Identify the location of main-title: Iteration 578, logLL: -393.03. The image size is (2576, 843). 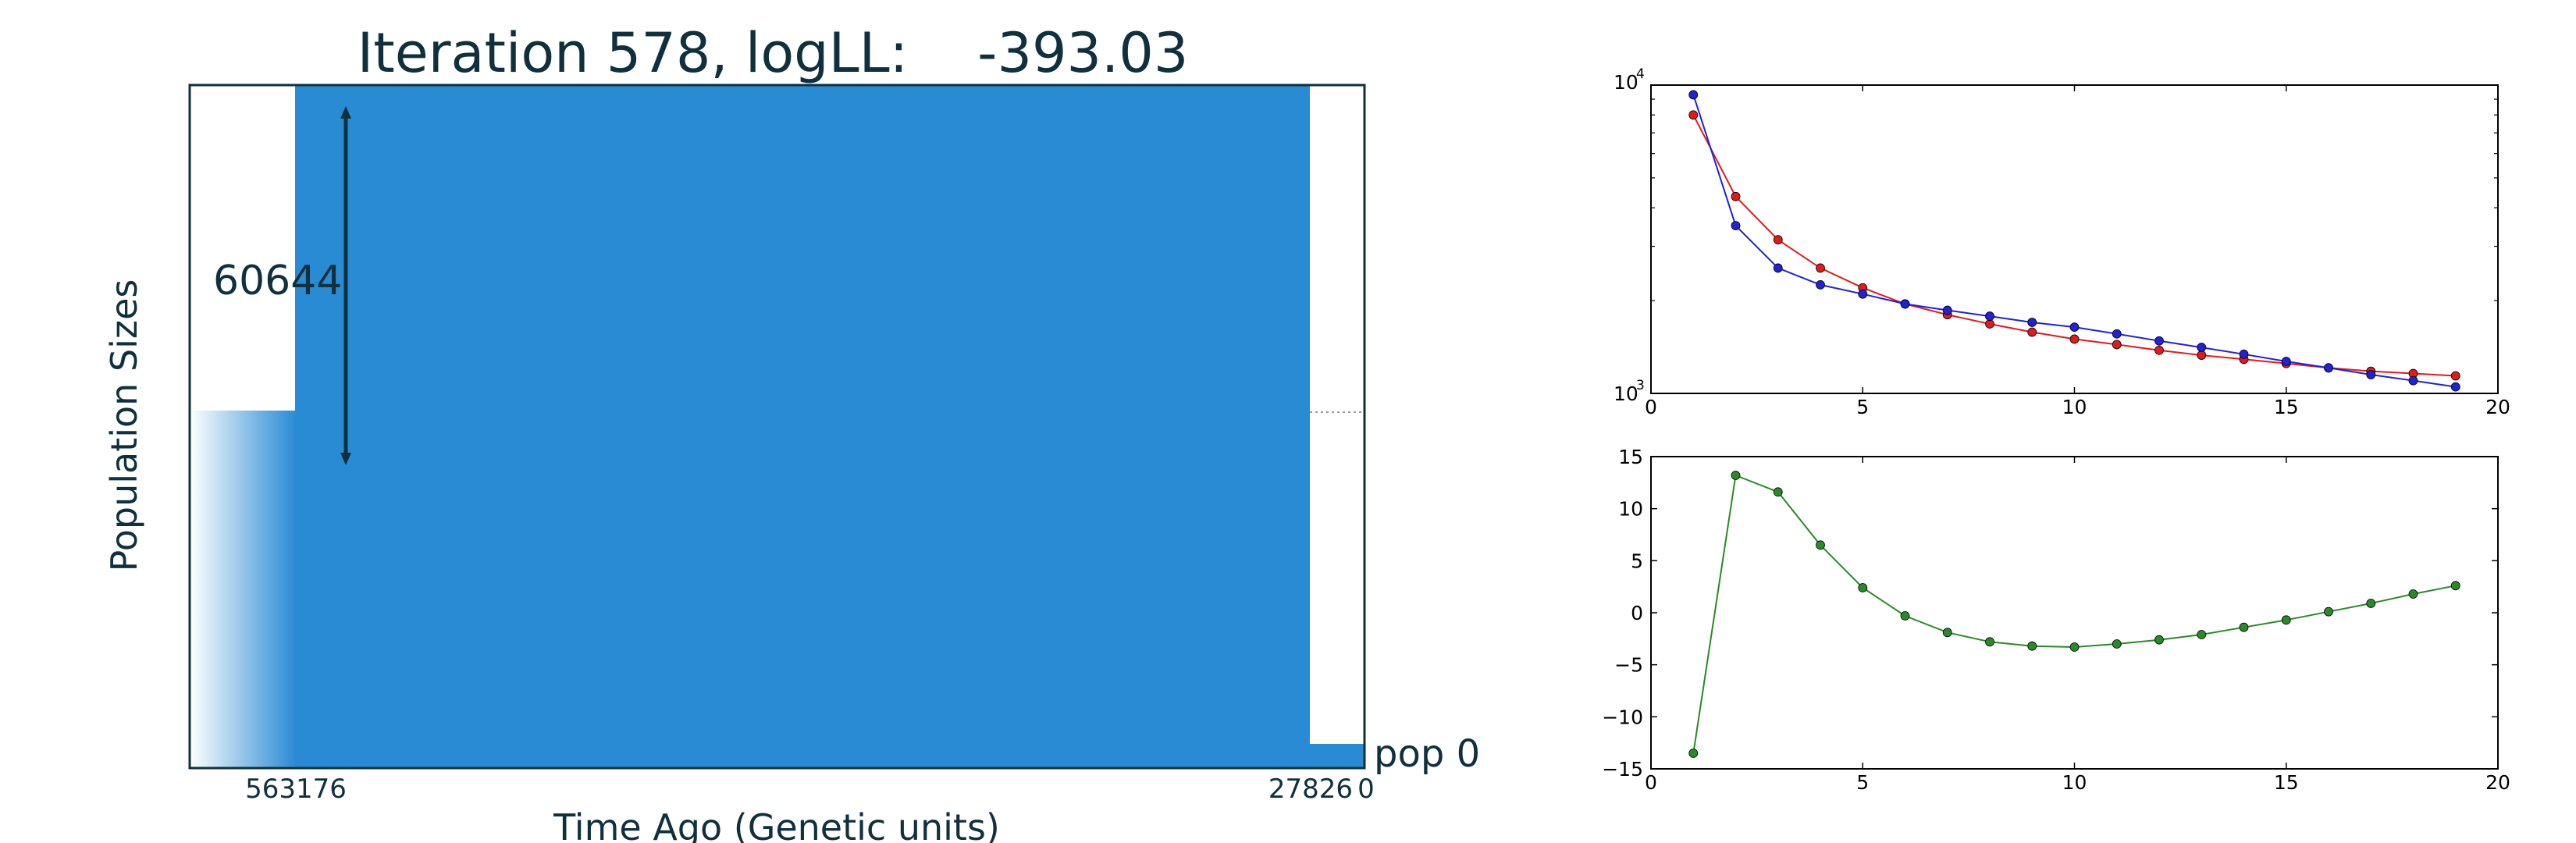
(773, 53).